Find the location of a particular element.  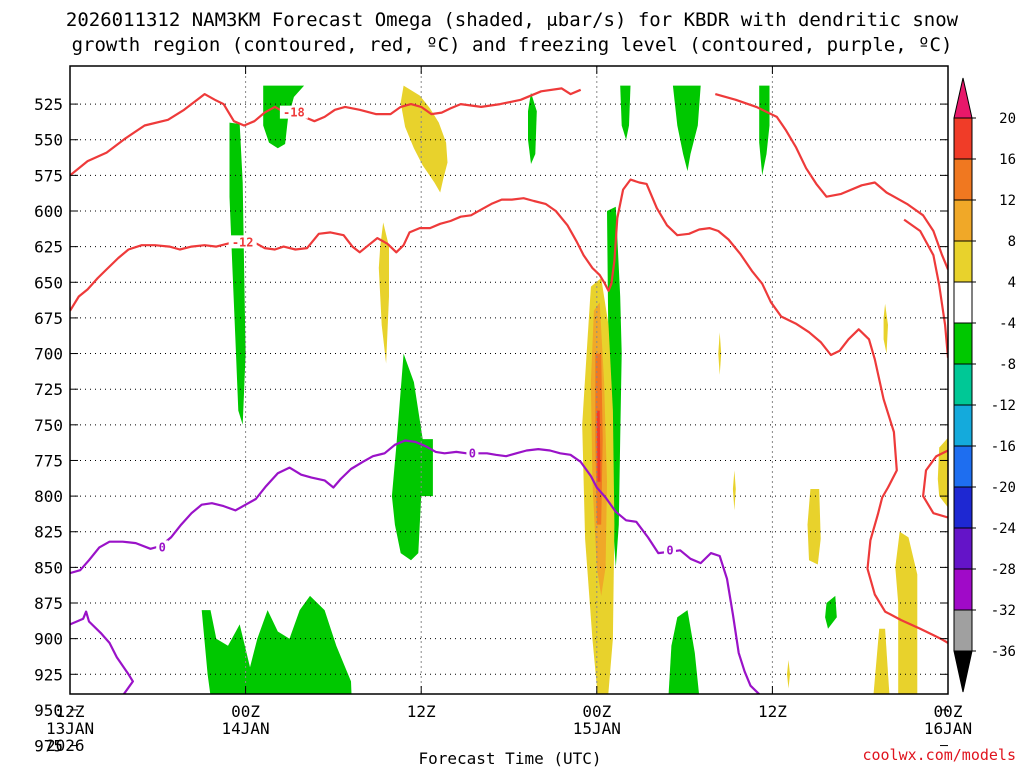

colorbar-label-1: 16 is located at coordinates (1007, 160).